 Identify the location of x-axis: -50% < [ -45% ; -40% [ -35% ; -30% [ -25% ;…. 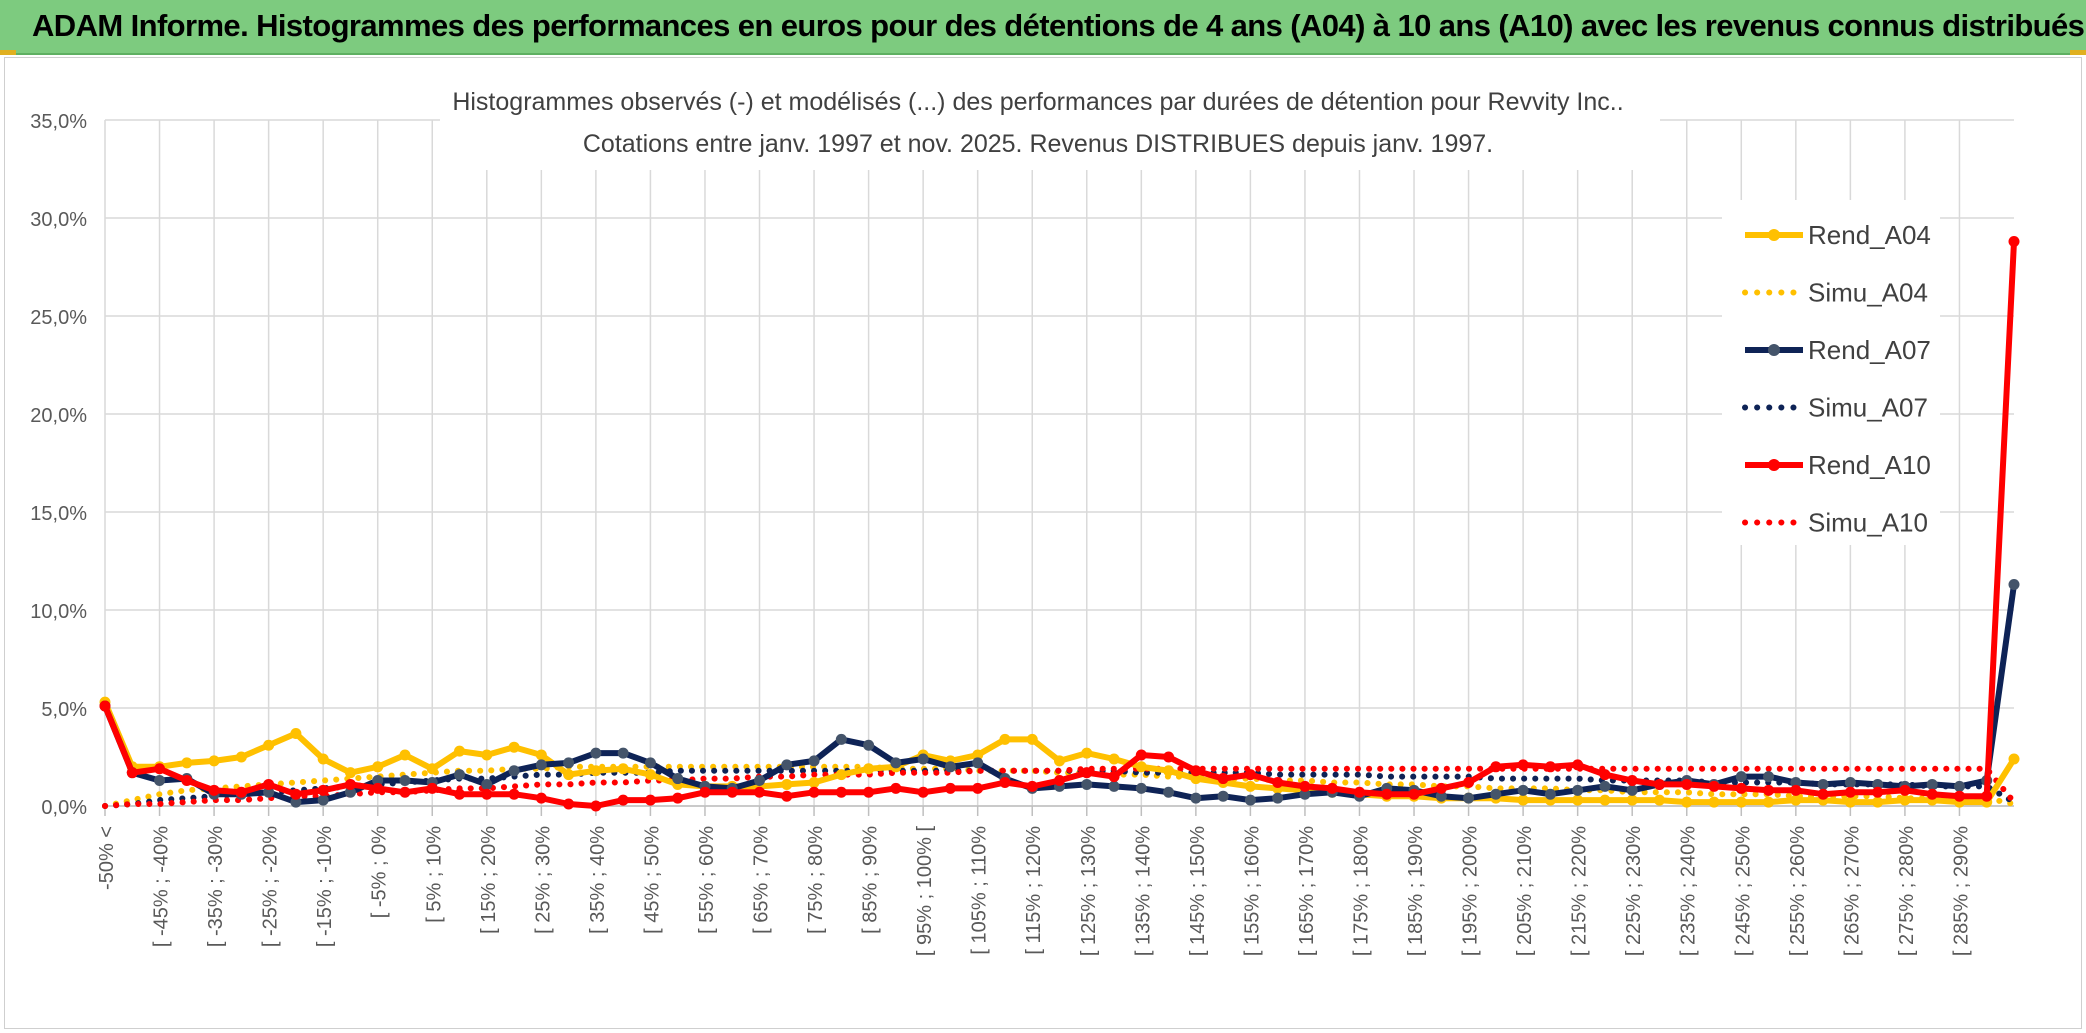
(1055, 881).